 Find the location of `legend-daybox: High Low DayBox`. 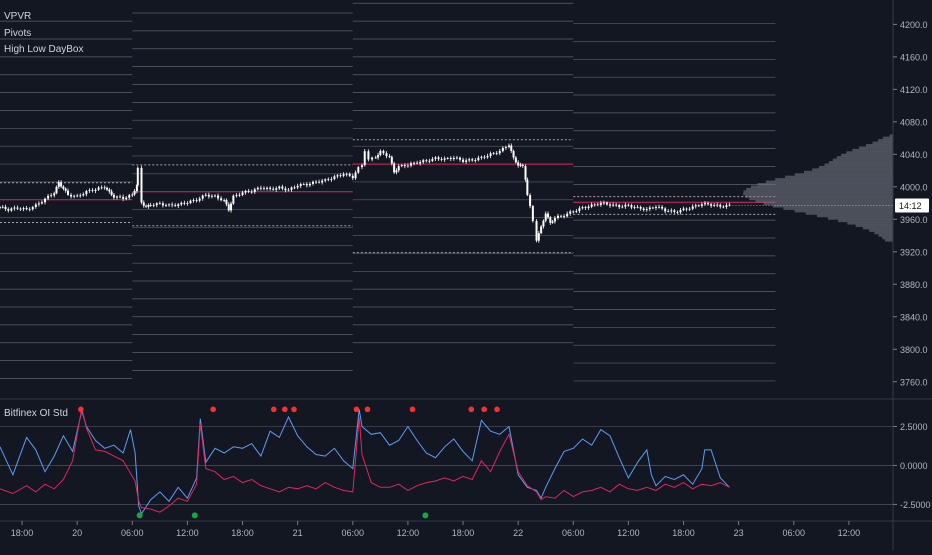

legend-daybox: High Low DayBox is located at coordinates (44, 49).